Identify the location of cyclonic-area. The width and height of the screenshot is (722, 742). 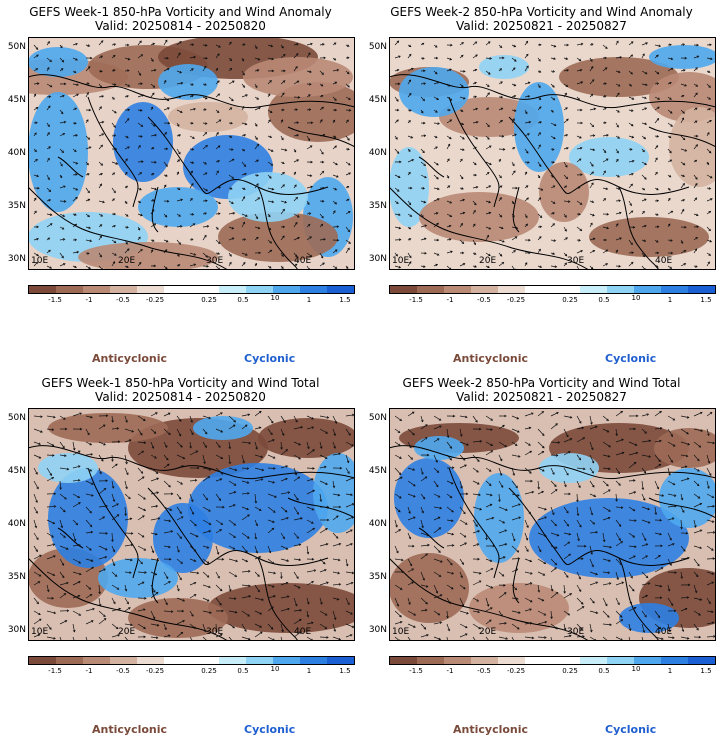
(188, 82).